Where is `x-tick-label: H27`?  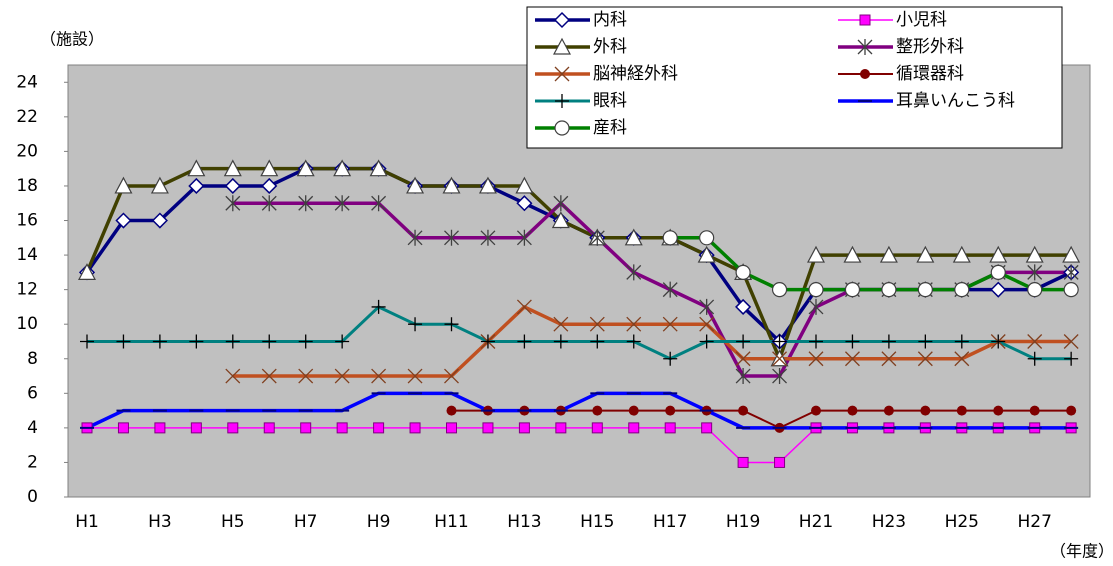 x-tick-label: H27 is located at coordinates (1034, 522).